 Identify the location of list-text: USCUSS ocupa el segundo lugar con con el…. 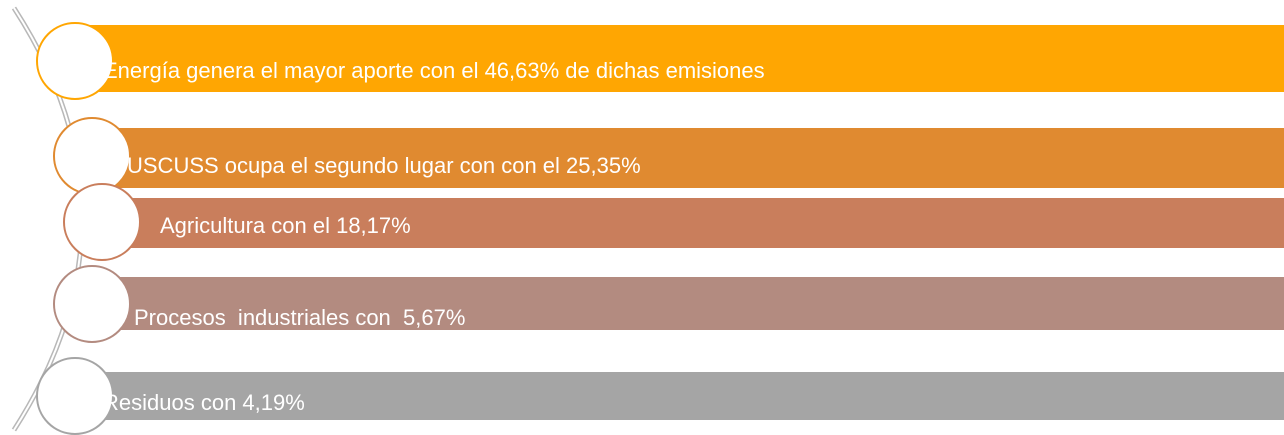
(384, 165).